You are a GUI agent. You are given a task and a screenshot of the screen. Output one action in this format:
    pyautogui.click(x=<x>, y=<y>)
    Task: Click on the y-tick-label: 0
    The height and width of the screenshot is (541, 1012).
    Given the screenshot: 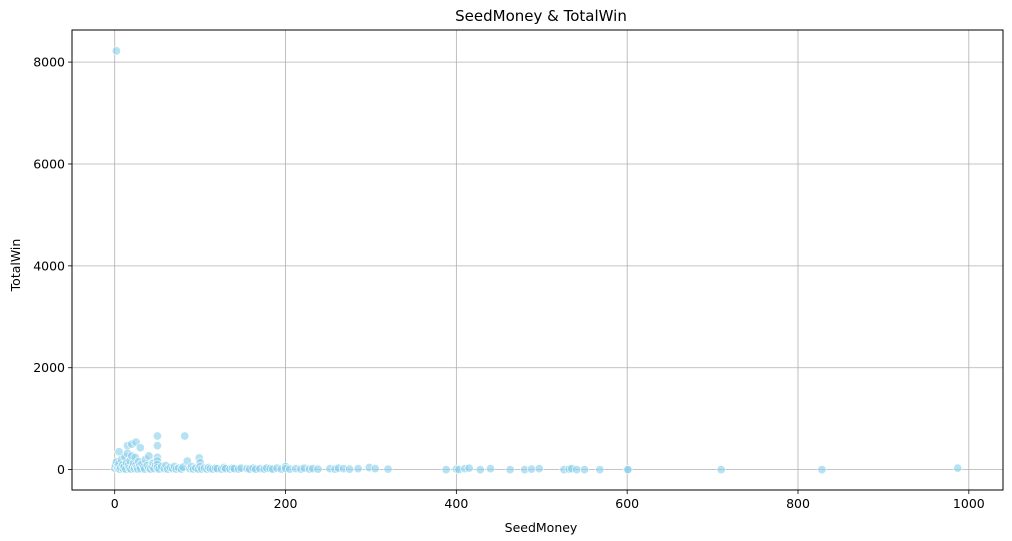 What is the action you would take?
    pyautogui.click(x=61, y=469)
    